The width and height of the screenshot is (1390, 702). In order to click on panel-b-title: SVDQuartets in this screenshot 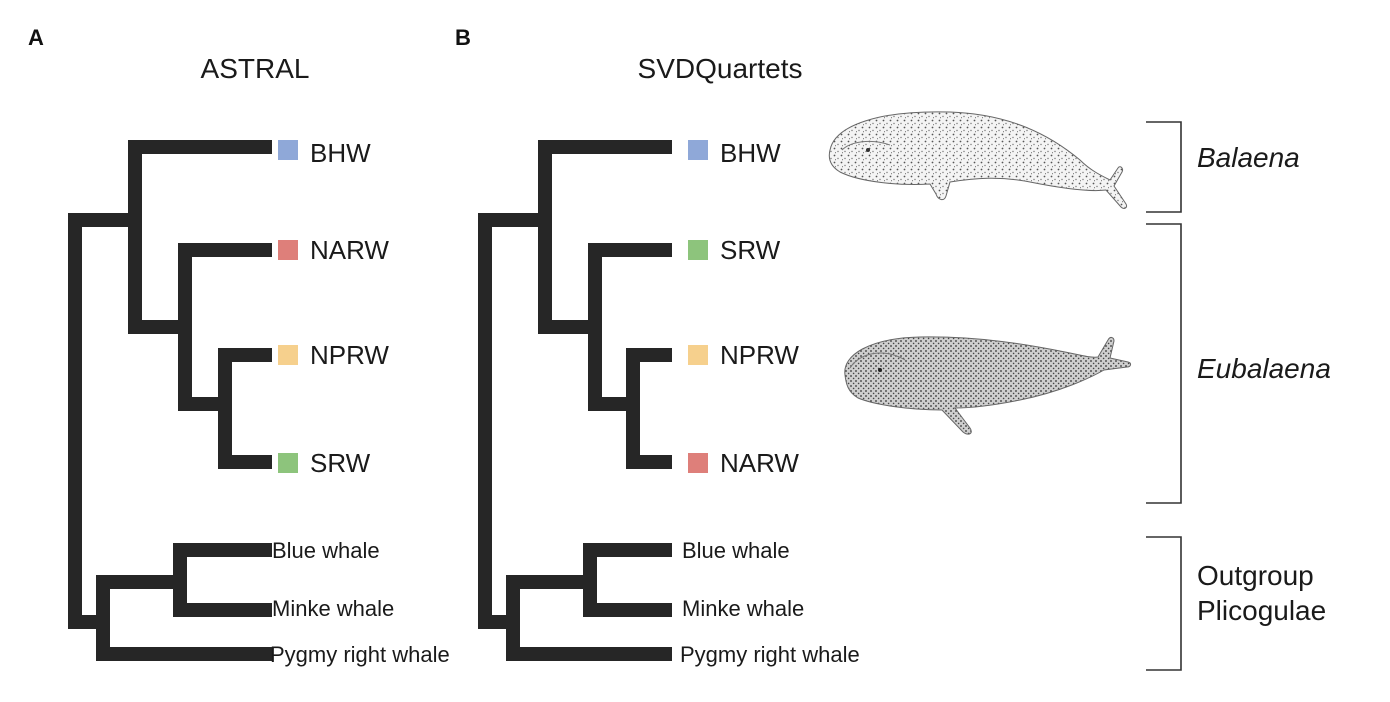, I will do `click(720, 68)`.